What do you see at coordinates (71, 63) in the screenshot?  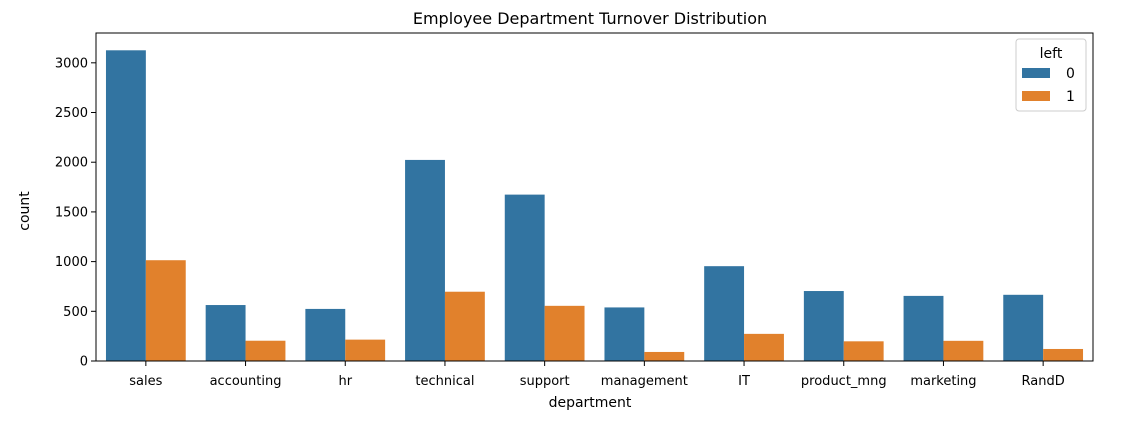 I see `y-tick-label: 3000` at bounding box center [71, 63].